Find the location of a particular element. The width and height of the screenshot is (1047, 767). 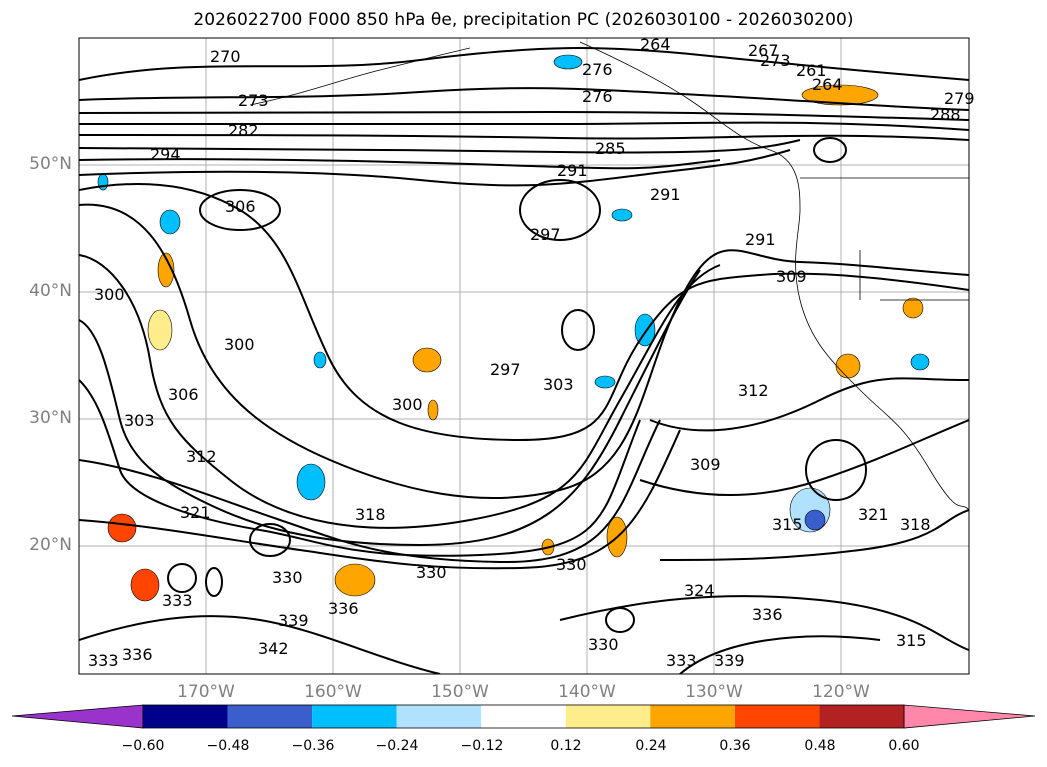

lon-label-140w: 140°W is located at coordinates (587, 692).